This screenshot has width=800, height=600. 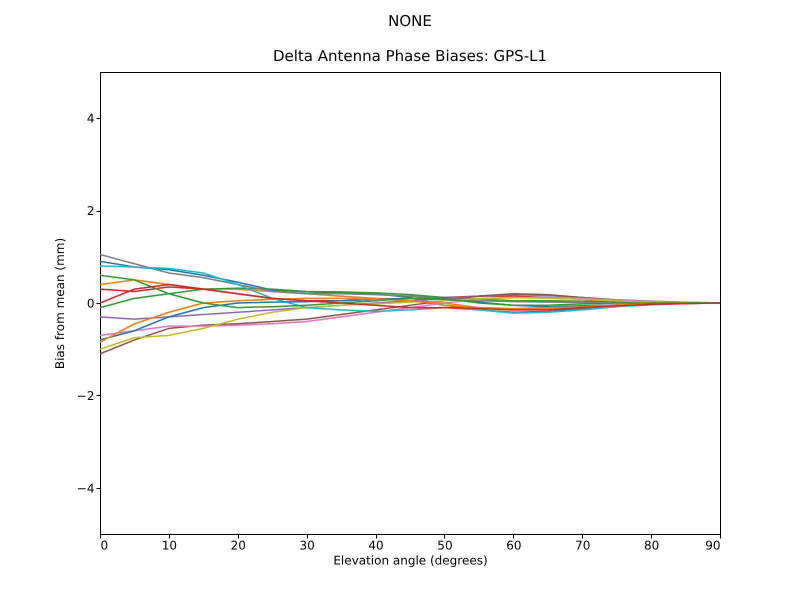 What do you see at coordinates (652, 545) in the screenshot?
I see `x-tick-label: 80` at bounding box center [652, 545].